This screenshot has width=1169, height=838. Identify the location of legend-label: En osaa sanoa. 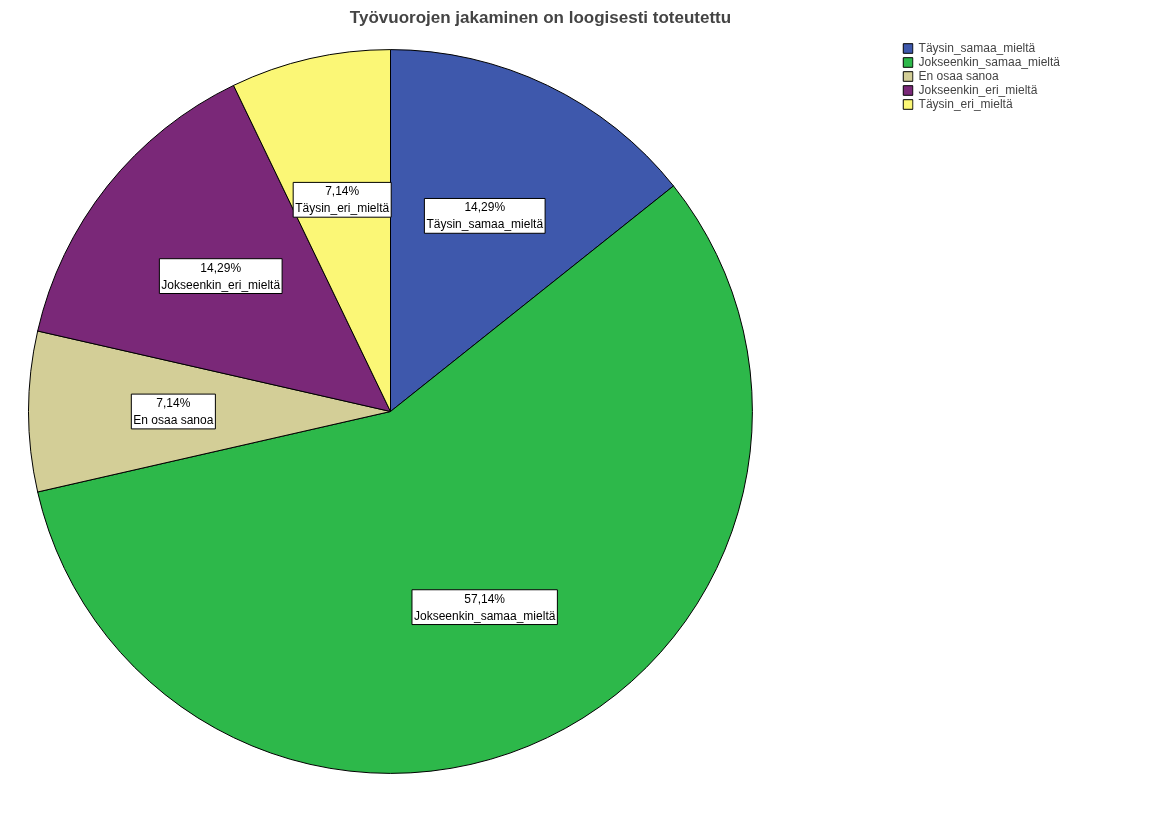
(958, 76).